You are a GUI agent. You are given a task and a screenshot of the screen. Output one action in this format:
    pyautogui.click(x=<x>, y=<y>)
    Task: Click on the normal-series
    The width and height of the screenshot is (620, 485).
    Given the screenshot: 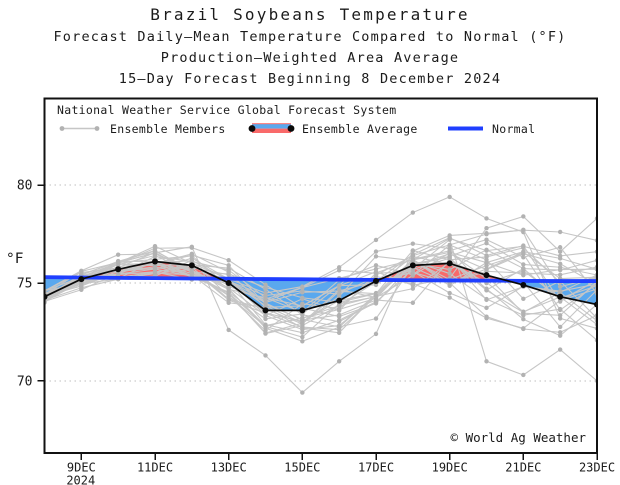 What is the action you would take?
    pyautogui.click(x=320, y=279)
    